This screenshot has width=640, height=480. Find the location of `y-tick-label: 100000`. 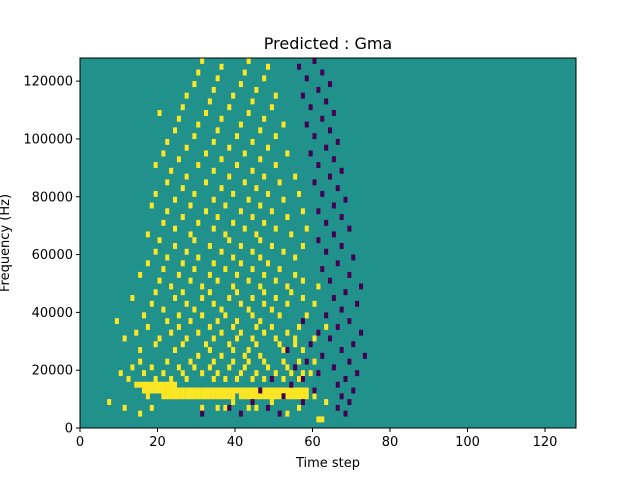

y-tick-label: 100000 is located at coordinates (48, 139).